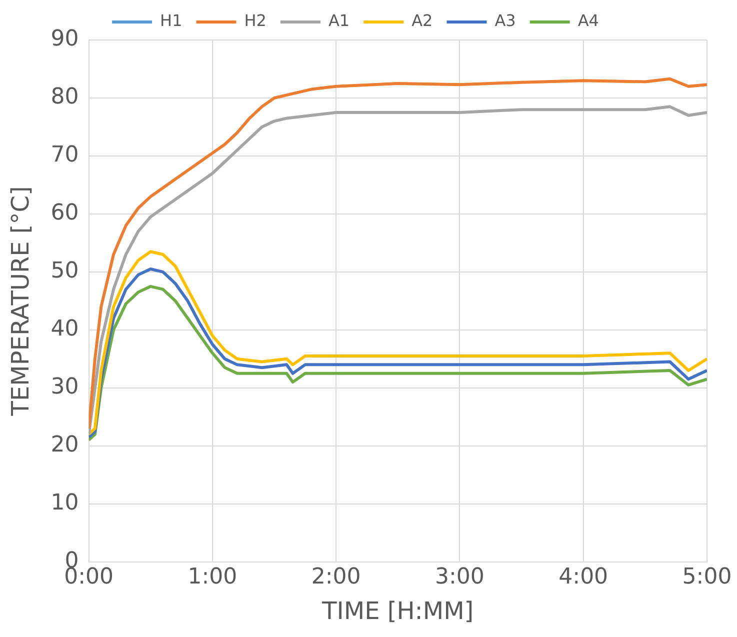 This screenshot has width=737, height=637. Describe the element at coordinates (588, 20) in the screenshot. I see `legend-label: A4` at that location.